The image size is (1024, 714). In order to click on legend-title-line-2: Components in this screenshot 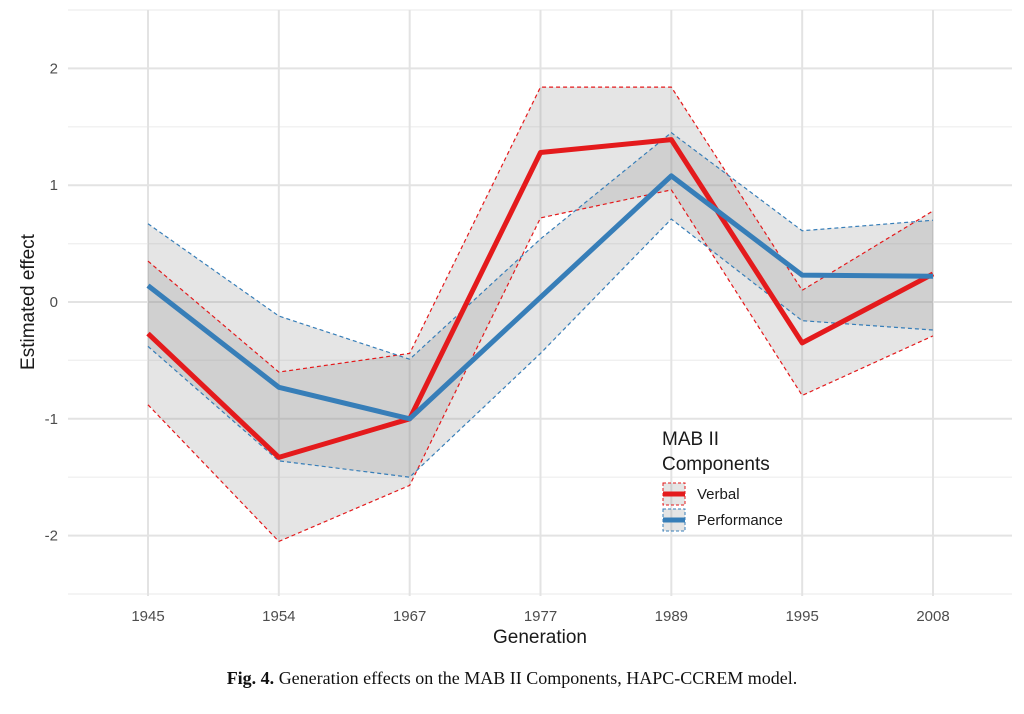, I will do `click(716, 464)`.